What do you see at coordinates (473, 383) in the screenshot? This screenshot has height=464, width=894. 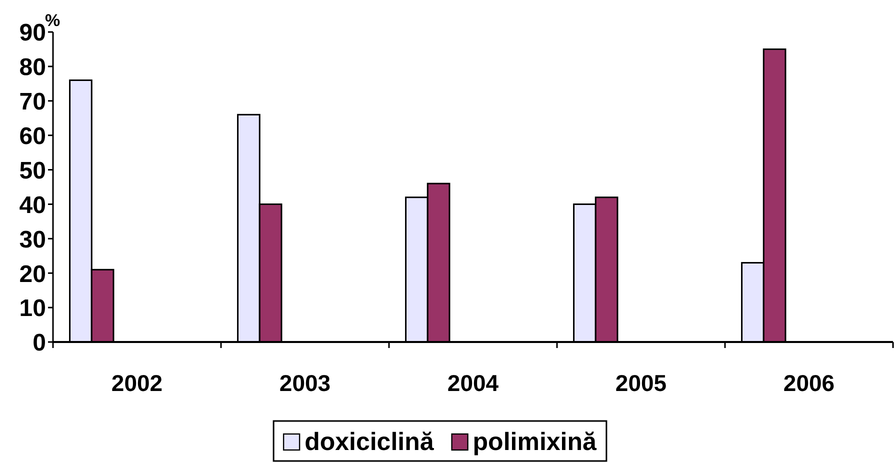 I see `x-tick-label: 2004` at bounding box center [473, 383].